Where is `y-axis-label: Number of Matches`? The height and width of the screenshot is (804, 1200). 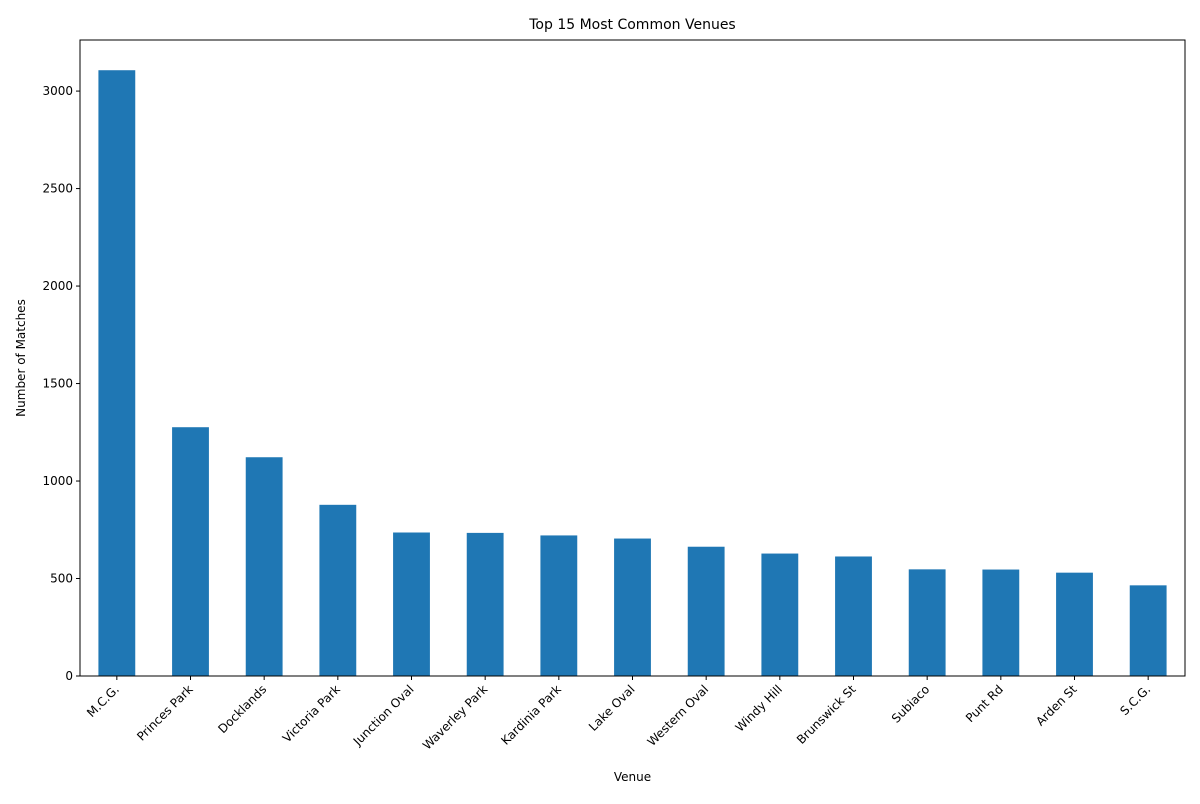
y-axis-label: Number of Matches is located at coordinates (21, 358).